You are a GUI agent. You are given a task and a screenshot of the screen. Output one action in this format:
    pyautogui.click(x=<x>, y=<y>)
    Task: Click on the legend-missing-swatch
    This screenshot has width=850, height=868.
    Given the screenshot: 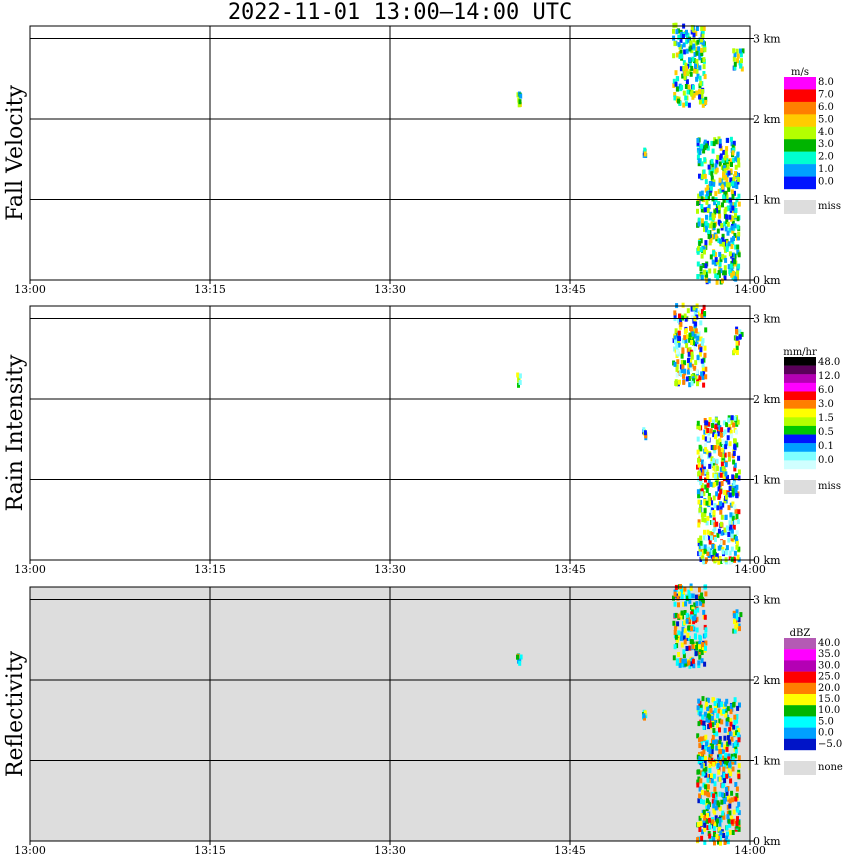 What is the action you would take?
    pyautogui.click(x=800, y=207)
    